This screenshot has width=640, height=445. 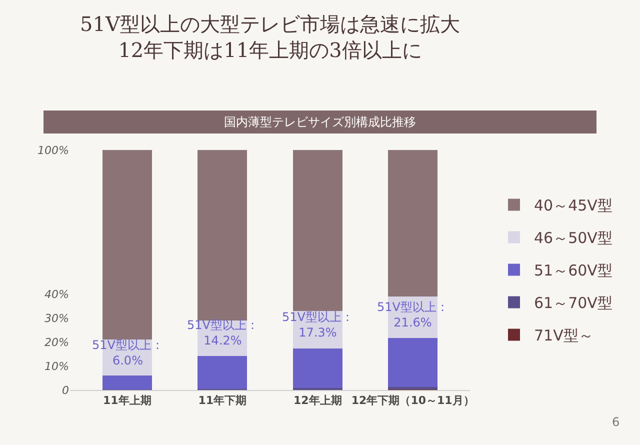 What do you see at coordinates (222, 333) in the screenshot?
I see `annotation: 51V型以上： 14.2%` at bounding box center [222, 333].